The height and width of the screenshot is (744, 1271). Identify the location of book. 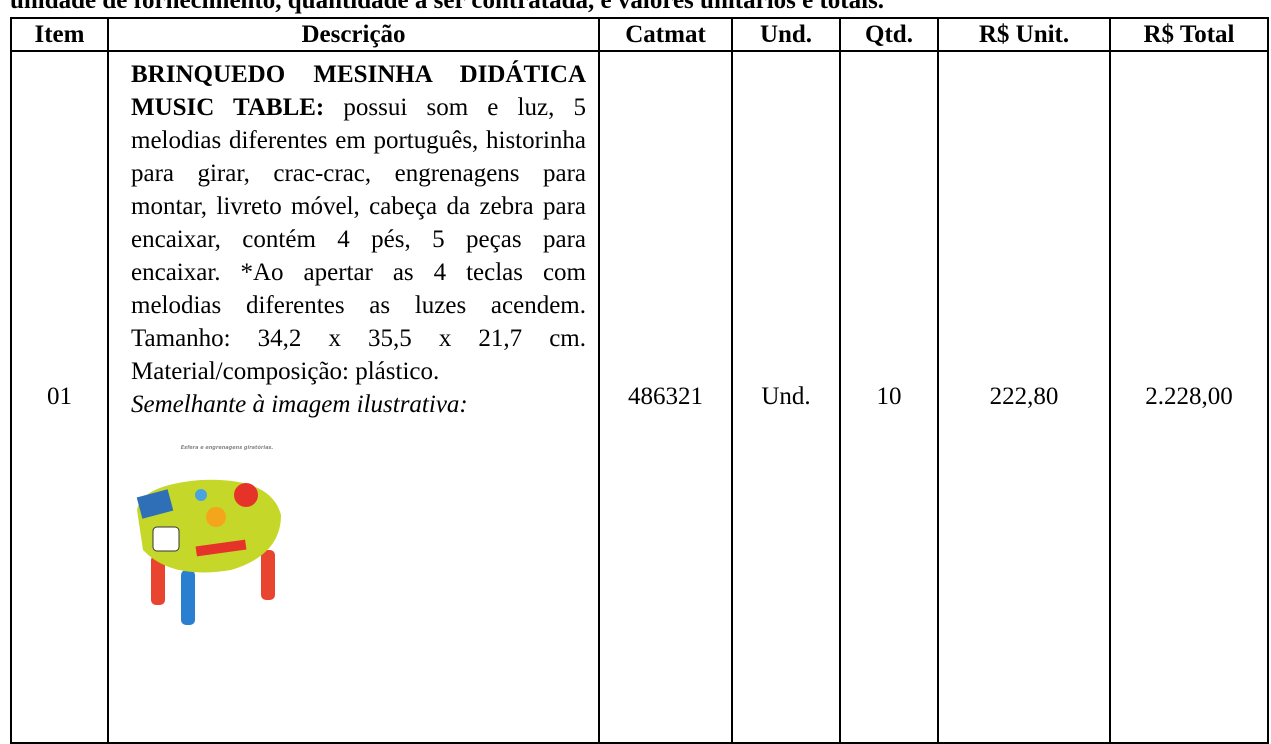
(155, 504).